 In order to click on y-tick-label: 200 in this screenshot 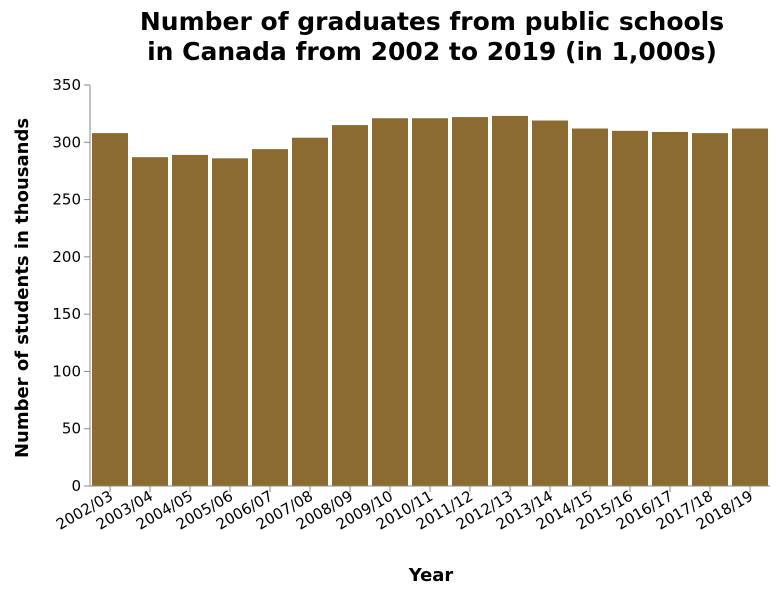, I will do `click(66, 257)`.